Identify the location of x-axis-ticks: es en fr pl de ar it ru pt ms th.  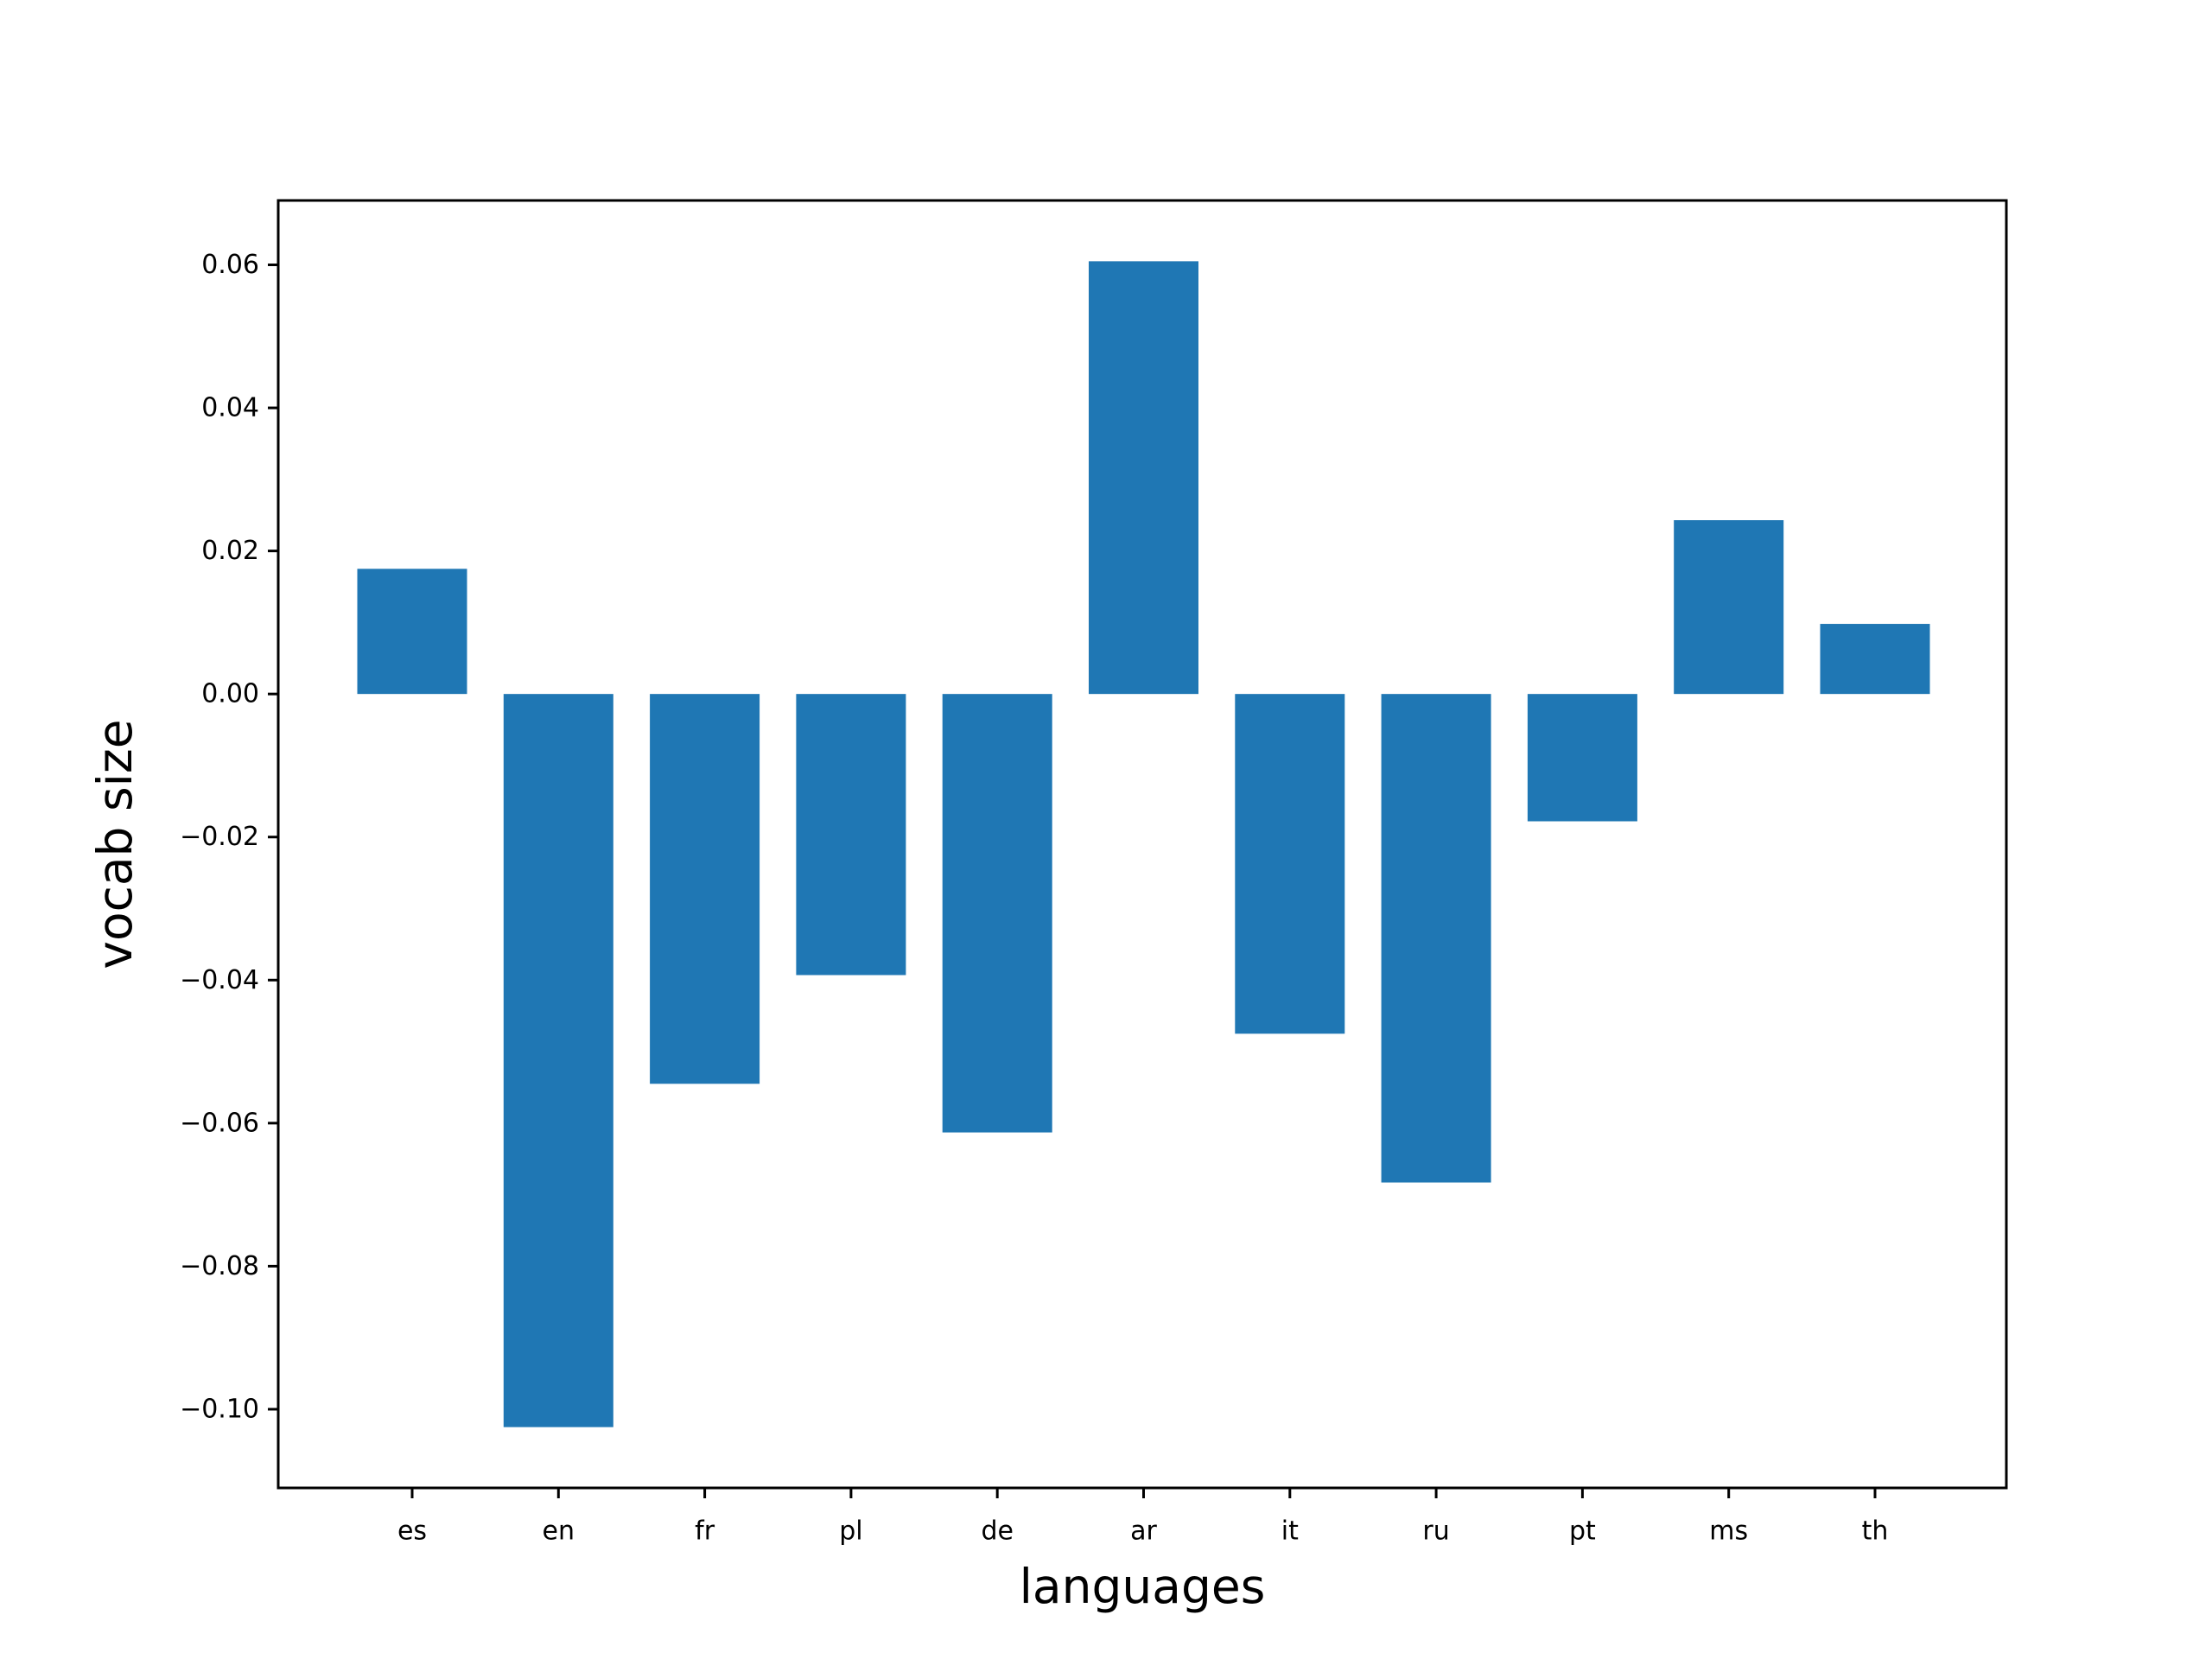
(1142, 1517).